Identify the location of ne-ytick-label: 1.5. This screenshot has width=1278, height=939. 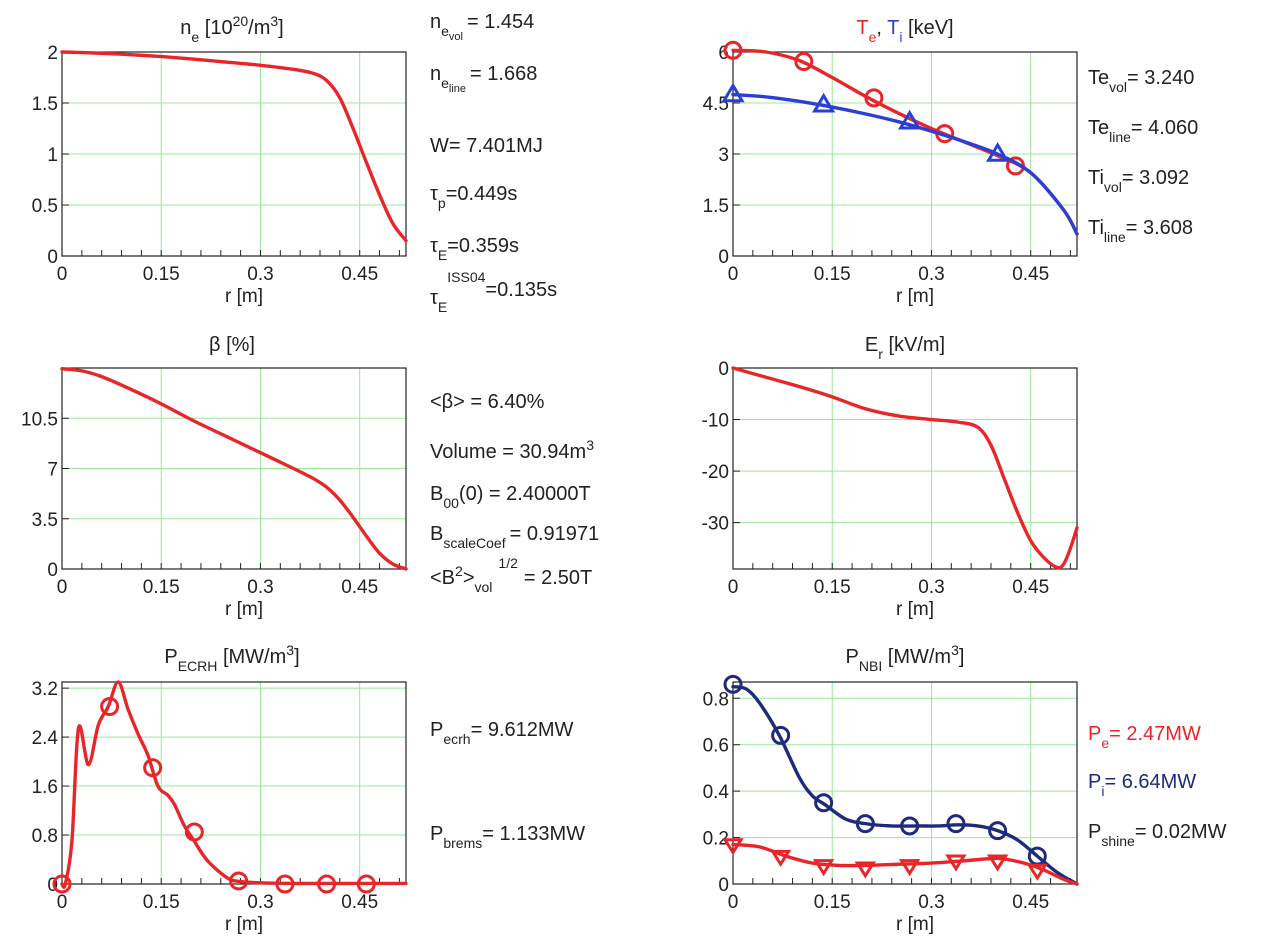
(45, 104).